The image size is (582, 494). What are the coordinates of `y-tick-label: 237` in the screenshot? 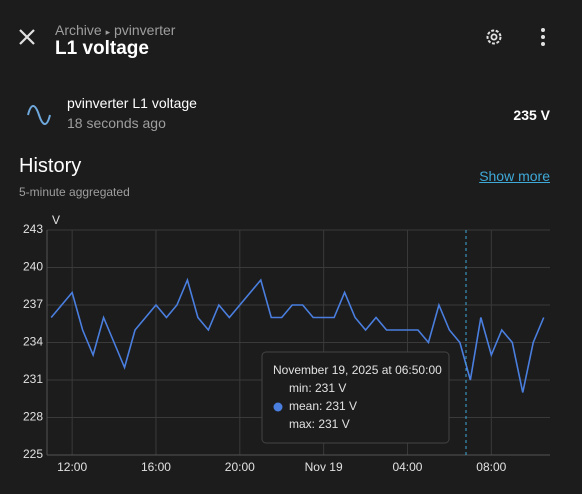 It's located at (33, 304).